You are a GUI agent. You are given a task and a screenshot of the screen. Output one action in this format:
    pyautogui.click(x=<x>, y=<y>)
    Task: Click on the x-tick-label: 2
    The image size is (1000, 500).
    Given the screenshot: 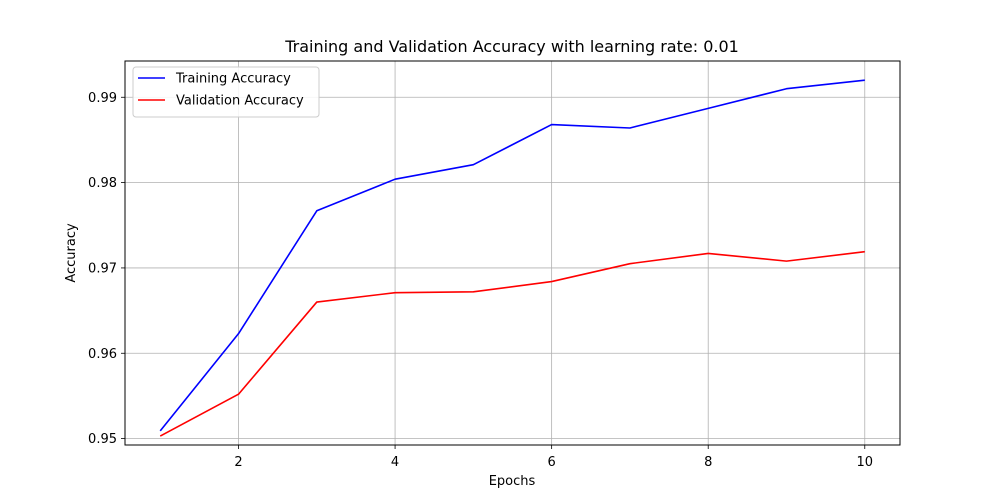 What is the action you would take?
    pyautogui.click(x=238, y=462)
    